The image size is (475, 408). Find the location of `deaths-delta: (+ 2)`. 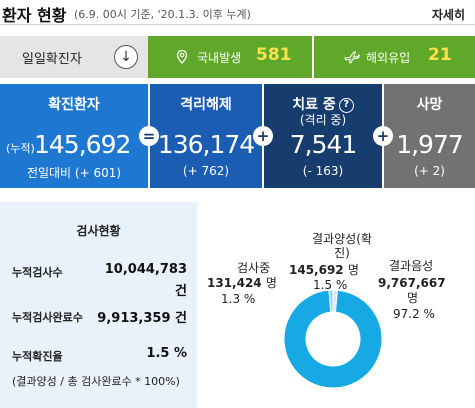

deaths-delta: (+ 2) is located at coordinates (429, 171).